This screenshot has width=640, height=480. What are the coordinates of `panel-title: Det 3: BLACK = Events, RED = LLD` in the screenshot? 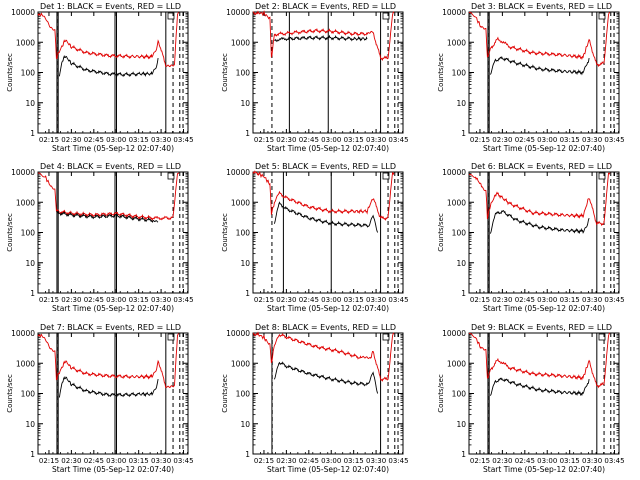 It's located at (541, 6).